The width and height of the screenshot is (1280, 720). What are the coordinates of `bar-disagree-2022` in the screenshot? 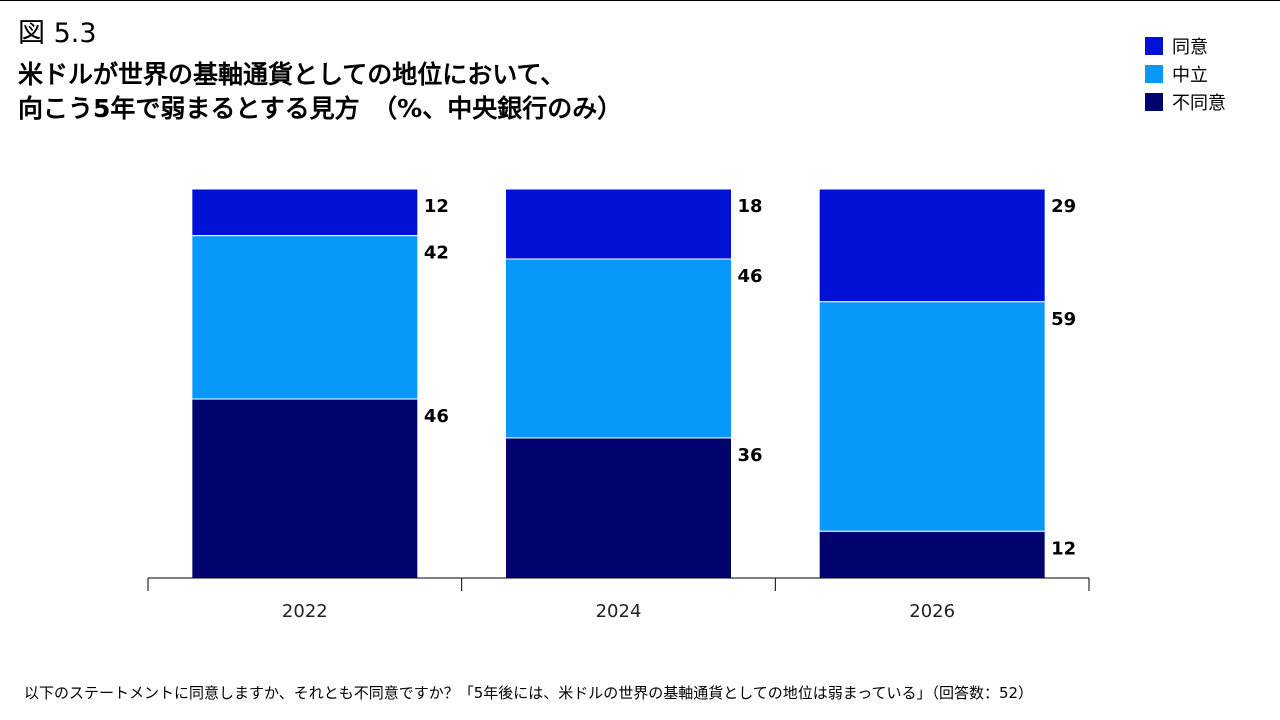 It's located at (305, 488).